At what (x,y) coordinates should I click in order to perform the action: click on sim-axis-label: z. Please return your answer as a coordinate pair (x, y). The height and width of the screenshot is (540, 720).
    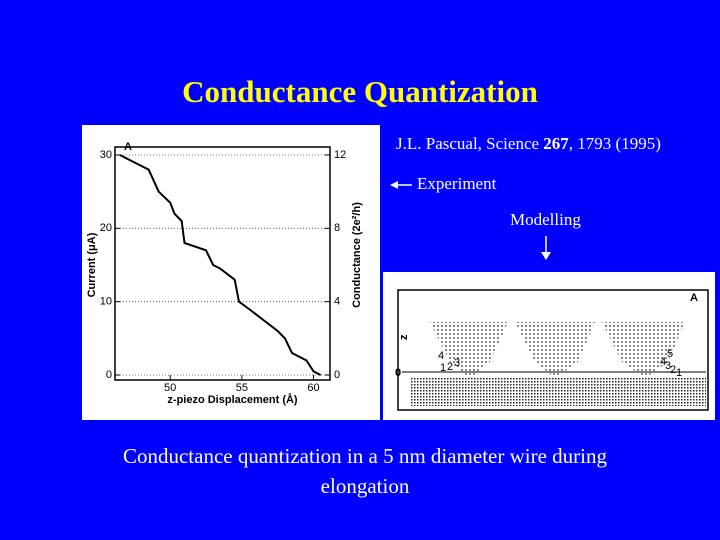
    Looking at the image, I should click on (404, 337).